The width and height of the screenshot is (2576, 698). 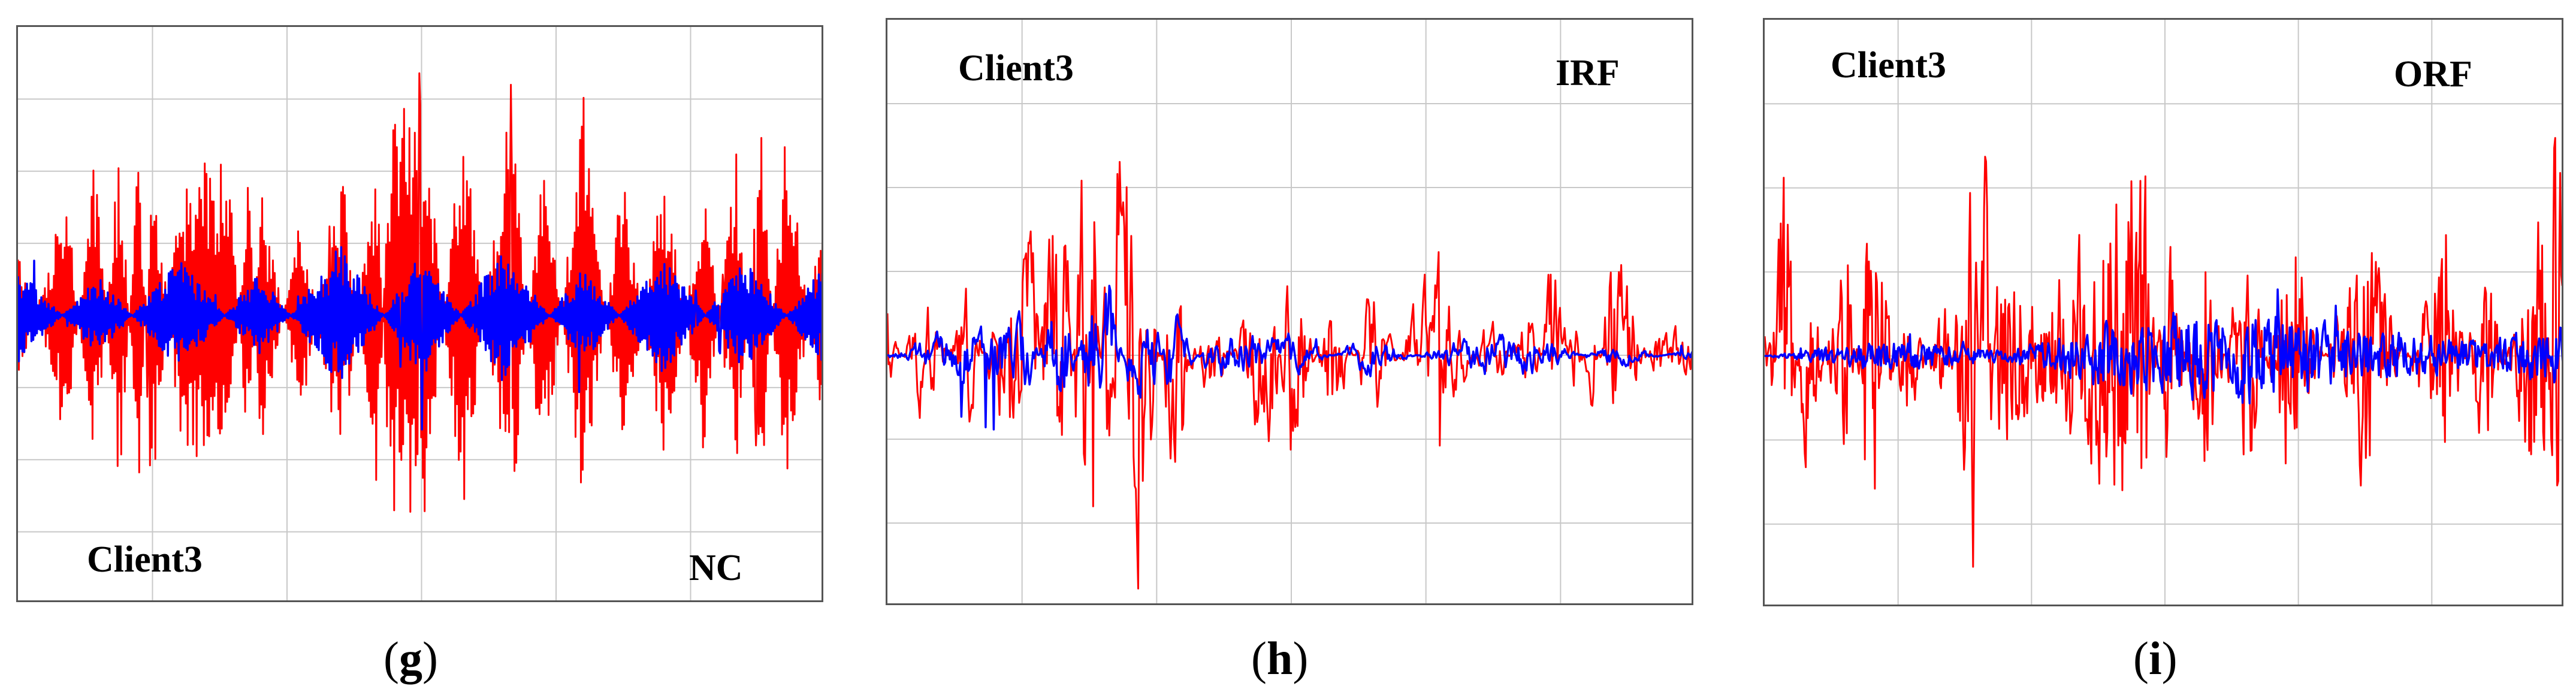 I want to click on fault-label-h: IRF, so click(x=1588, y=73).